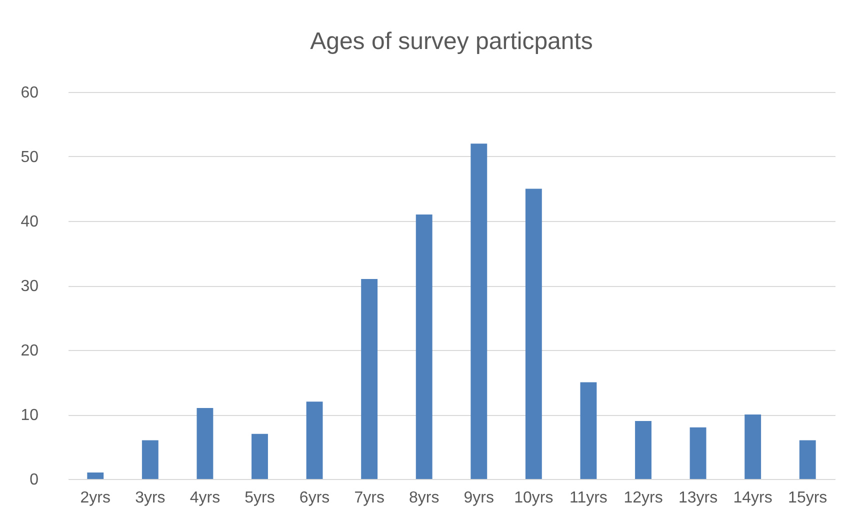 This screenshot has width=847, height=515. Describe the element at coordinates (314, 498) in the screenshot. I see `x-tick-label: 6yrs` at that location.